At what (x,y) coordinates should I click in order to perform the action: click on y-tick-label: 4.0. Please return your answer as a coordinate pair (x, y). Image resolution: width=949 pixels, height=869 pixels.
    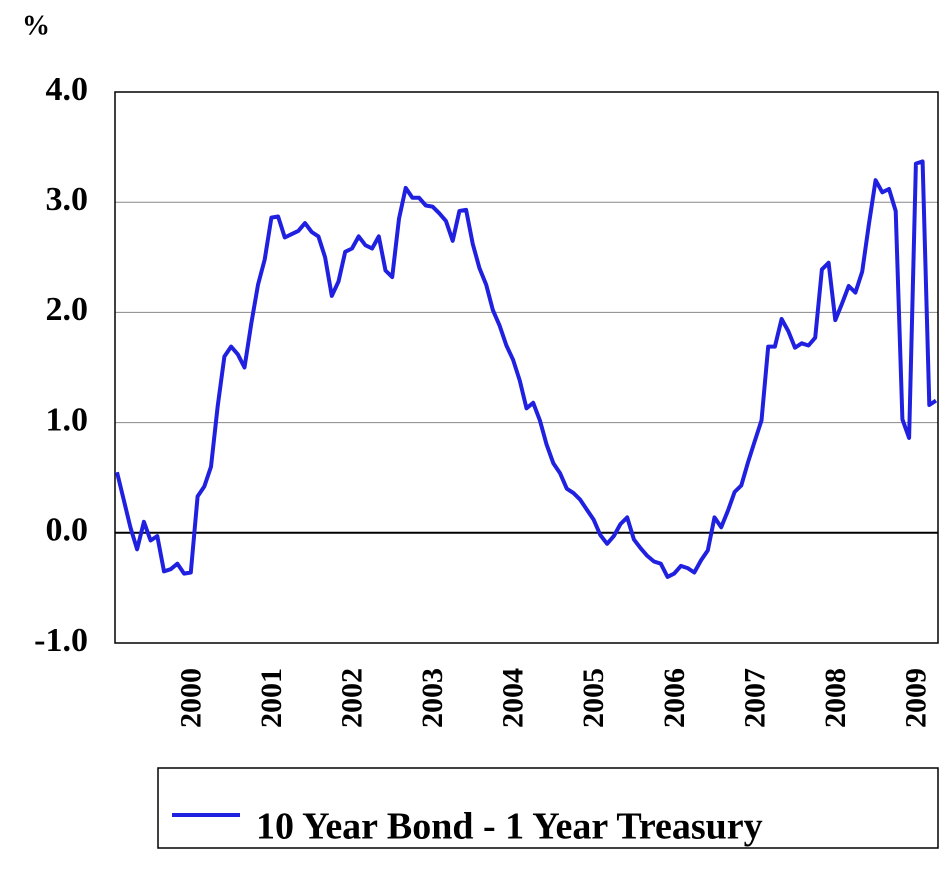
    Looking at the image, I should click on (67, 89).